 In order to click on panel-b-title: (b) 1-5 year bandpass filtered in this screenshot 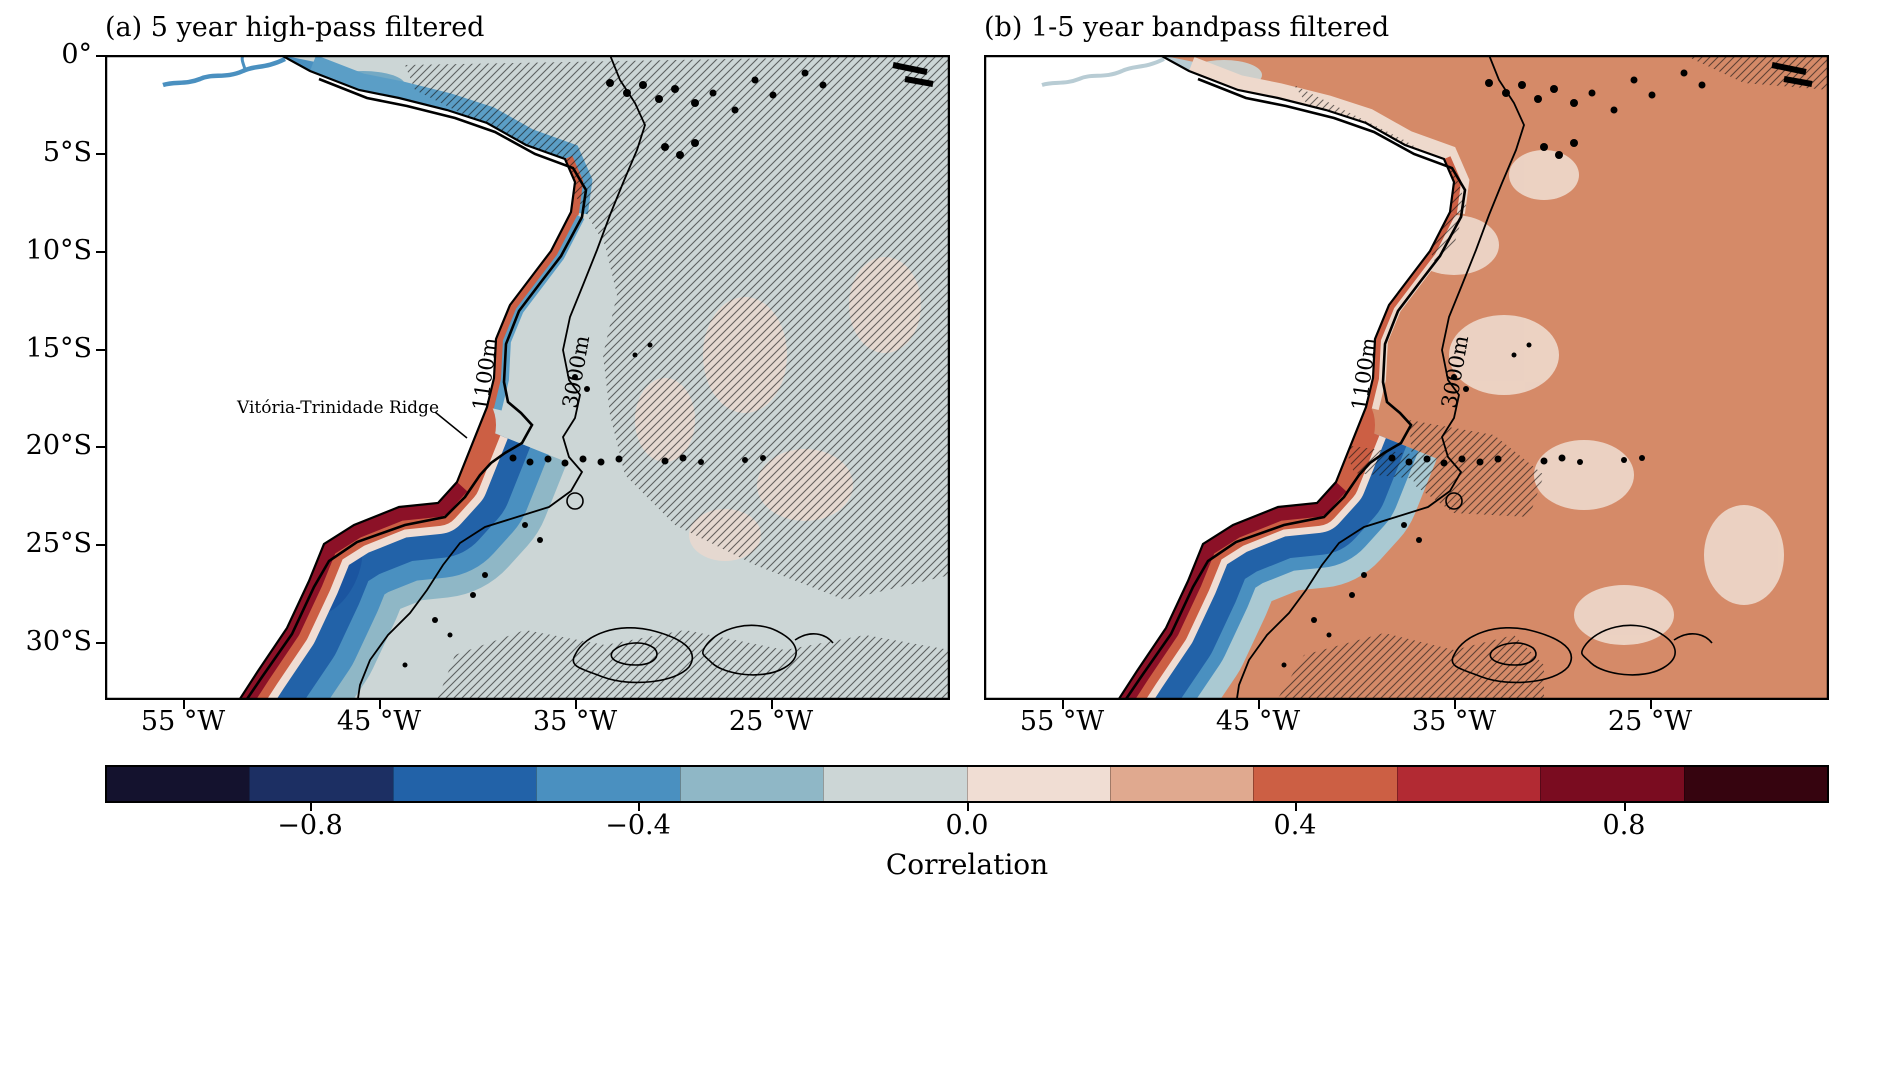, I will do `click(1187, 27)`.